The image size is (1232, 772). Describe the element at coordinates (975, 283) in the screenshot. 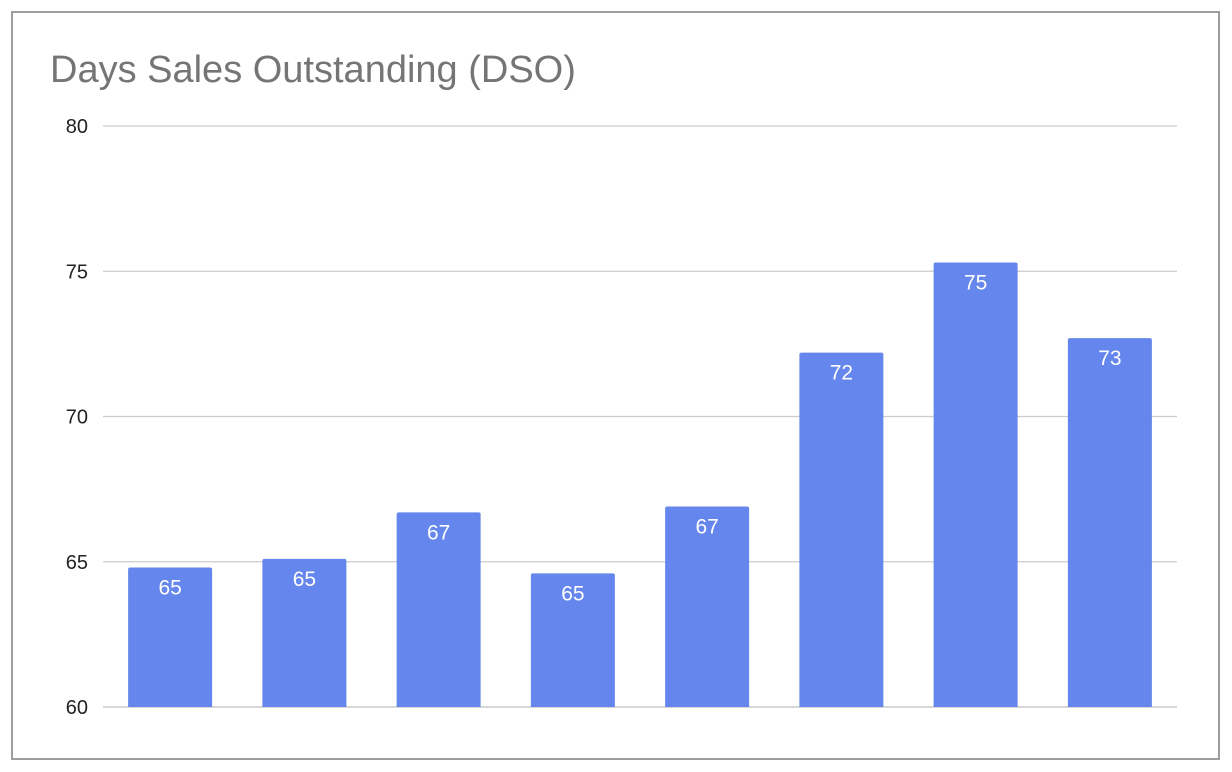

I see `bar-data-label: 75` at that location.